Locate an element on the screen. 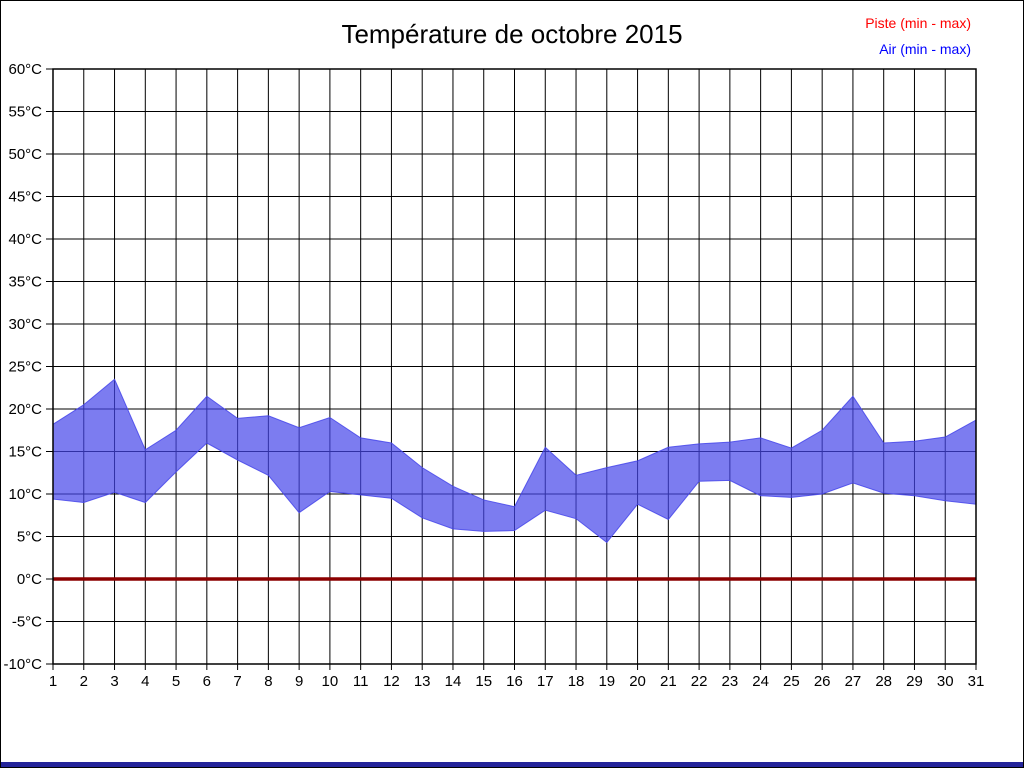 This screenshot has height=768, width=1024. x-tick-label: 6 is located at coordinates (207, 681).